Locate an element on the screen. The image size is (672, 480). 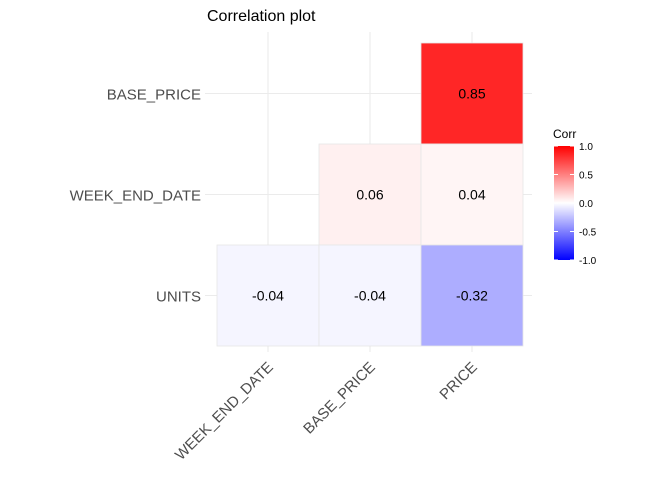
x-axis: WEEK_END_DATE BASE_PRICE PRICE is located at coordinates (326, 411).